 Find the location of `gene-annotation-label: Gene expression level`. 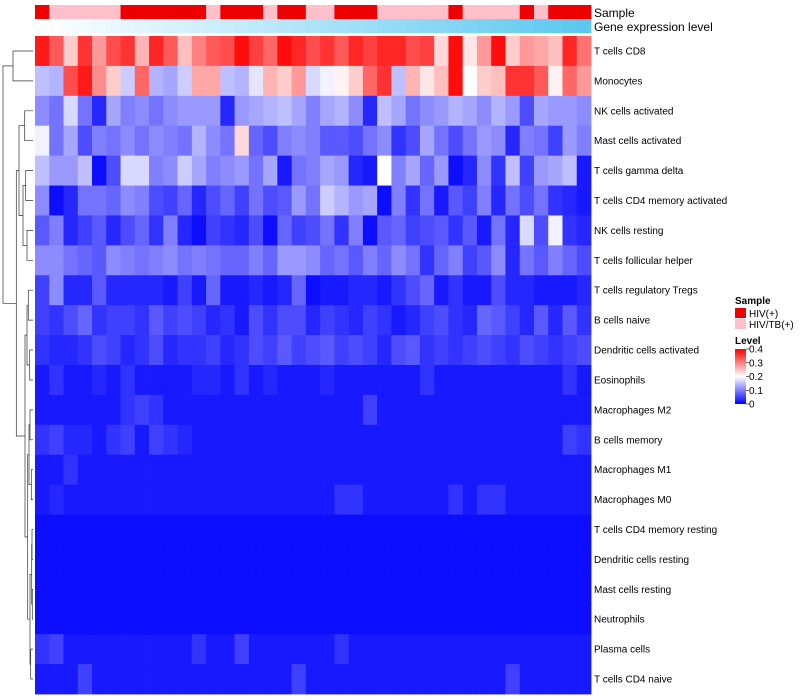

gene-annotation-label: Gene expression level is located at coordinates (653, 27).